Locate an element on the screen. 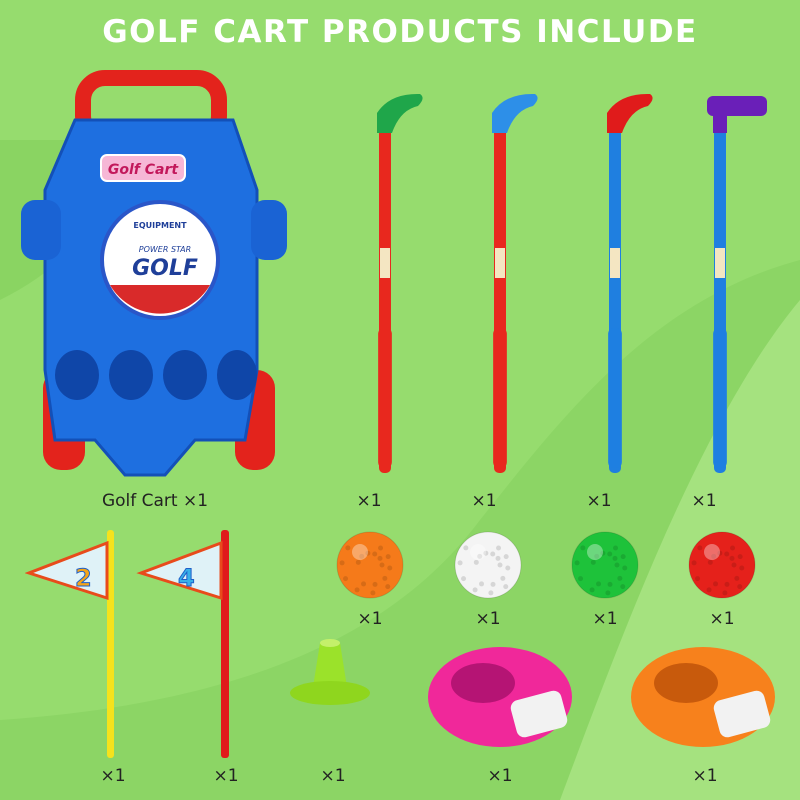 The height and width of the screenshot is (800, 800). page-title: GOLF CART PRODUCTS INCLUDE is located at coordinates (400, 32).